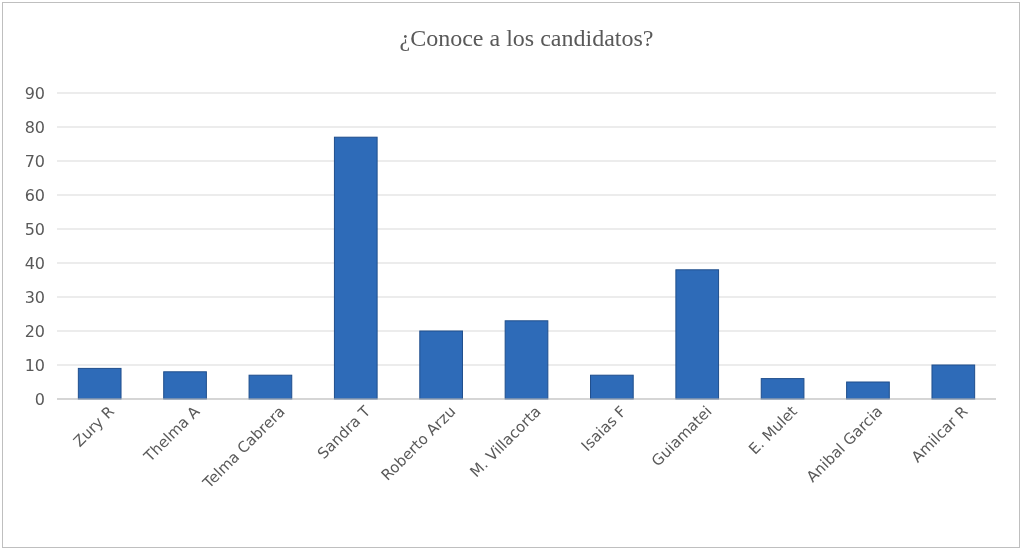 The image size is (1026, 552). Describe the element at coordinates (34, 263) in the screenshot. I see `y-tick-label: 40` at that location.